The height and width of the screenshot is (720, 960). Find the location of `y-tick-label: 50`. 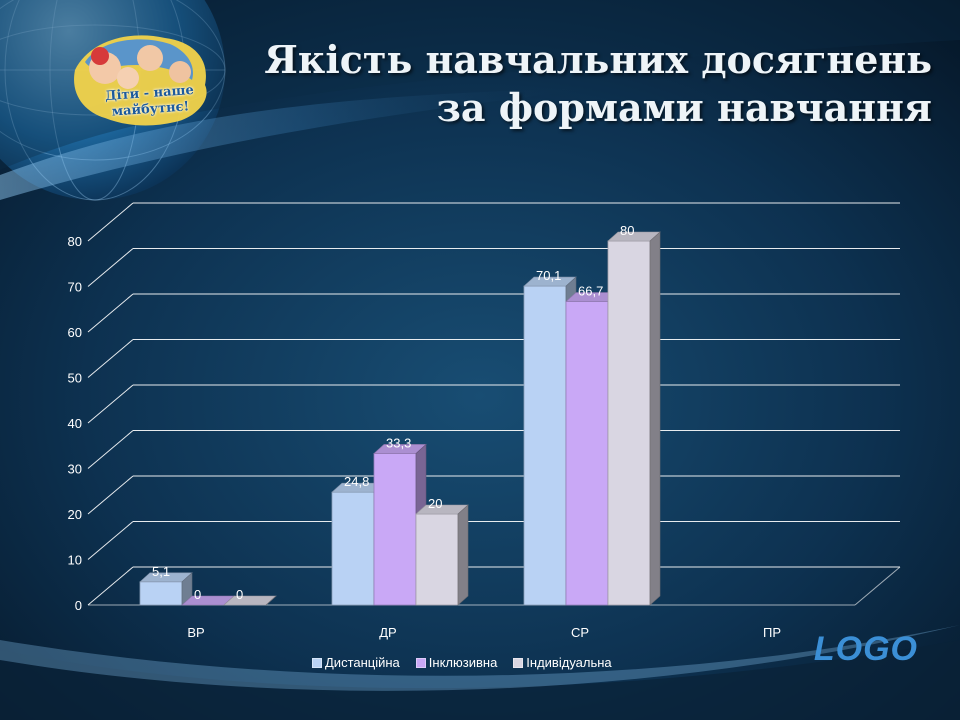

y-tick-label: 50 is located at coordinates (75, 378).